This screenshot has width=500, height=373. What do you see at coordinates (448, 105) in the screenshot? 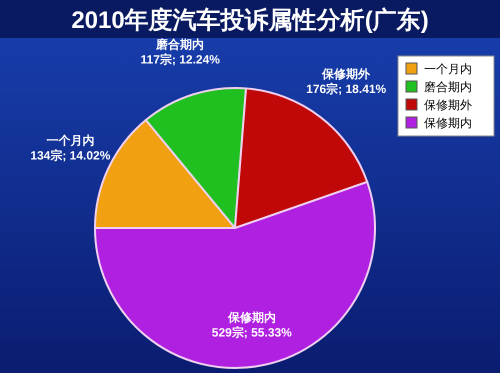
I see `legend-label: 保修期外` at bounding box center [448, 105].